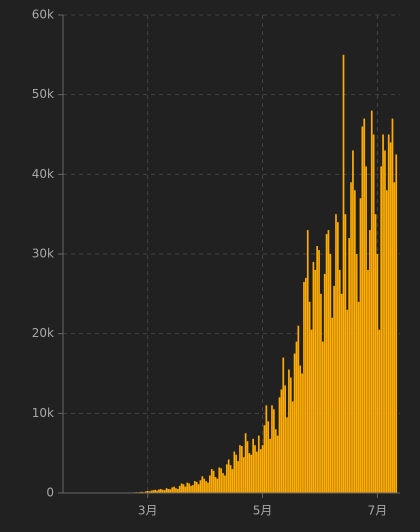 The width and height of the screenshot is (420, 532). What do you see at coordinates (43, 413) in the screenshot?
I see `y-tick-label: 10k` at bounding box center [43, 413].